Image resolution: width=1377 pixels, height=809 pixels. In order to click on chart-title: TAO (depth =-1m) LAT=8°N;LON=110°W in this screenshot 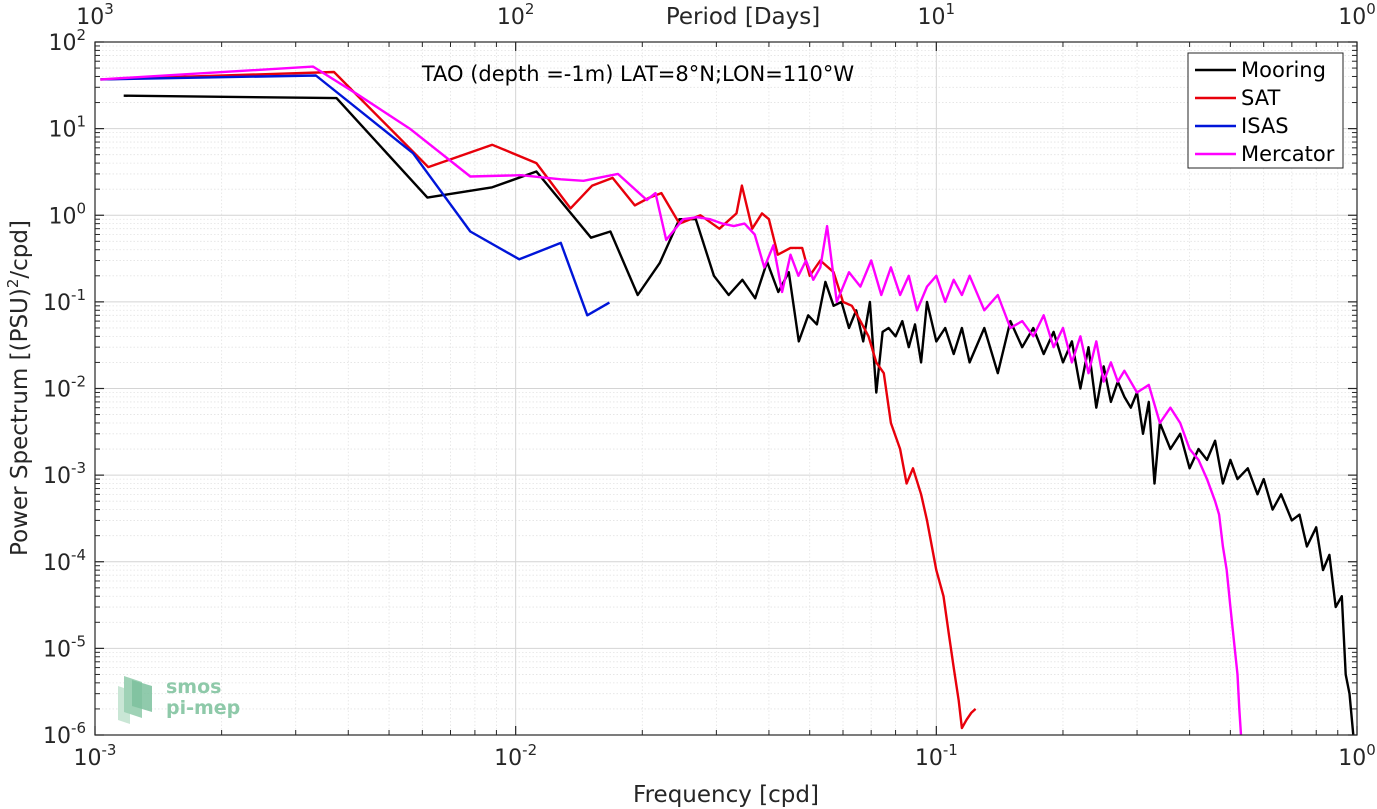, I will do `click(638, 74)`.